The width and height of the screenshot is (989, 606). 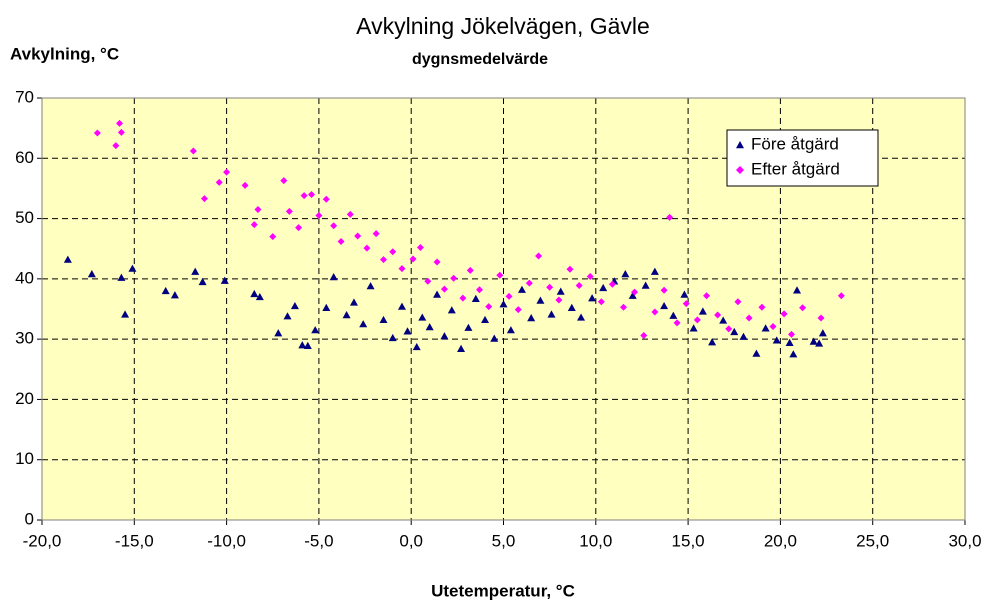 I want to click on x-tick-label: -20,0, so click(x=42, y=540).